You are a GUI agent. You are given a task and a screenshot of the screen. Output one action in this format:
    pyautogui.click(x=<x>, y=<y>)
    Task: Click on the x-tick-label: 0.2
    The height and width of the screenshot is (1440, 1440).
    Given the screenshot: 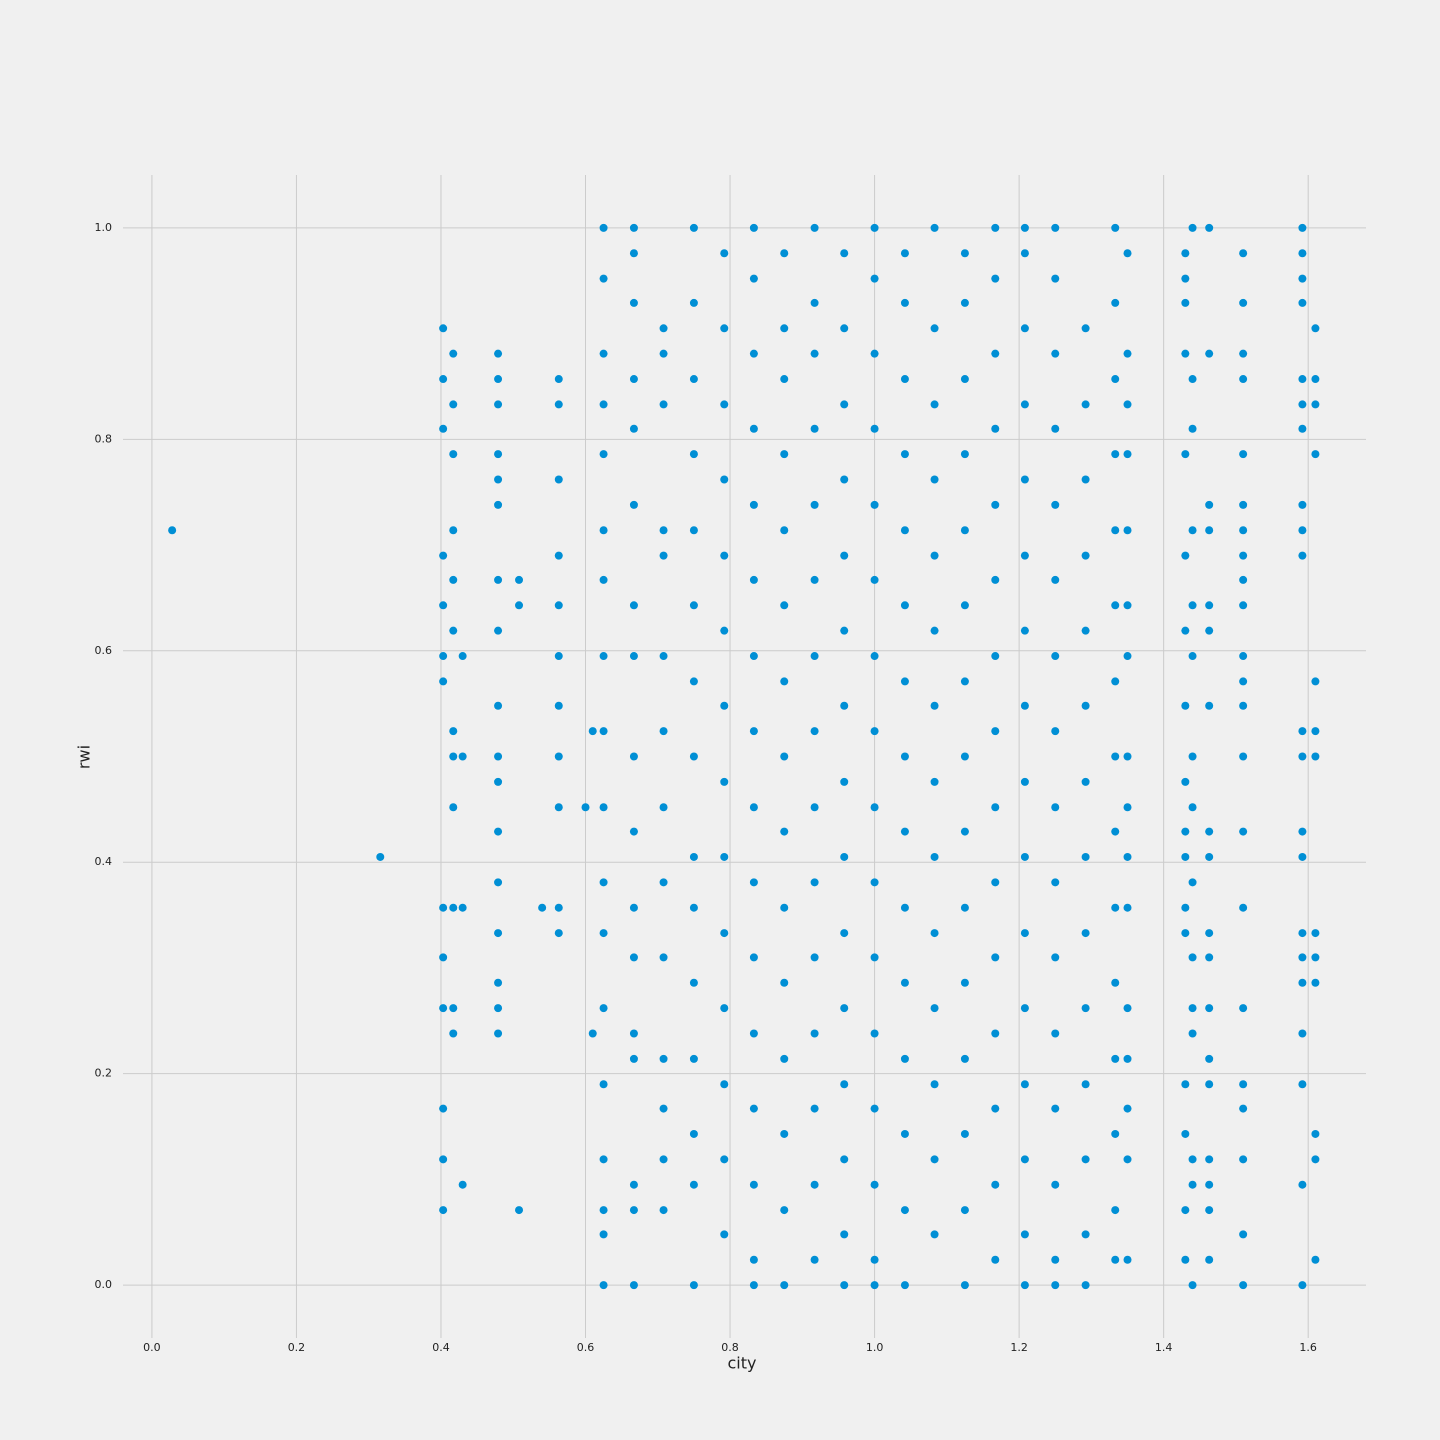 What is the action you would take?
    pyautogui.click(x=297, y=1347)
    